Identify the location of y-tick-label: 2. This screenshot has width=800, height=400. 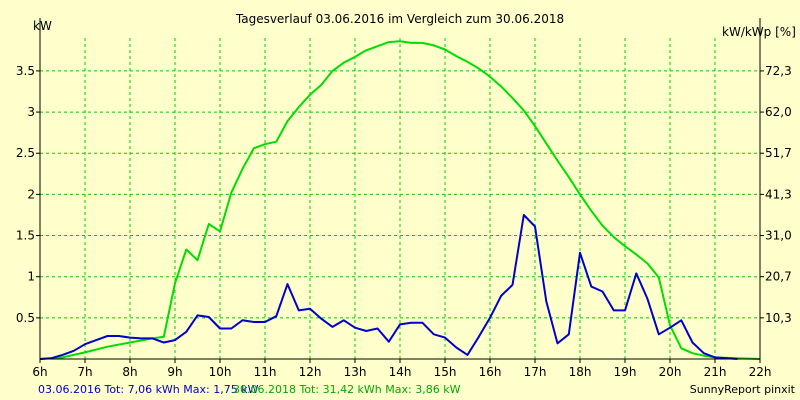
(31, 194).